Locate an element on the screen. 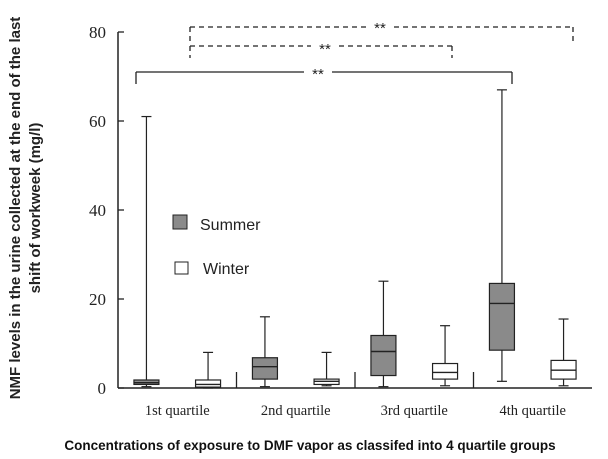 The width and height of the screenshot is (608, 459). legend-swatch-winter is located at coordinates (181, 268).